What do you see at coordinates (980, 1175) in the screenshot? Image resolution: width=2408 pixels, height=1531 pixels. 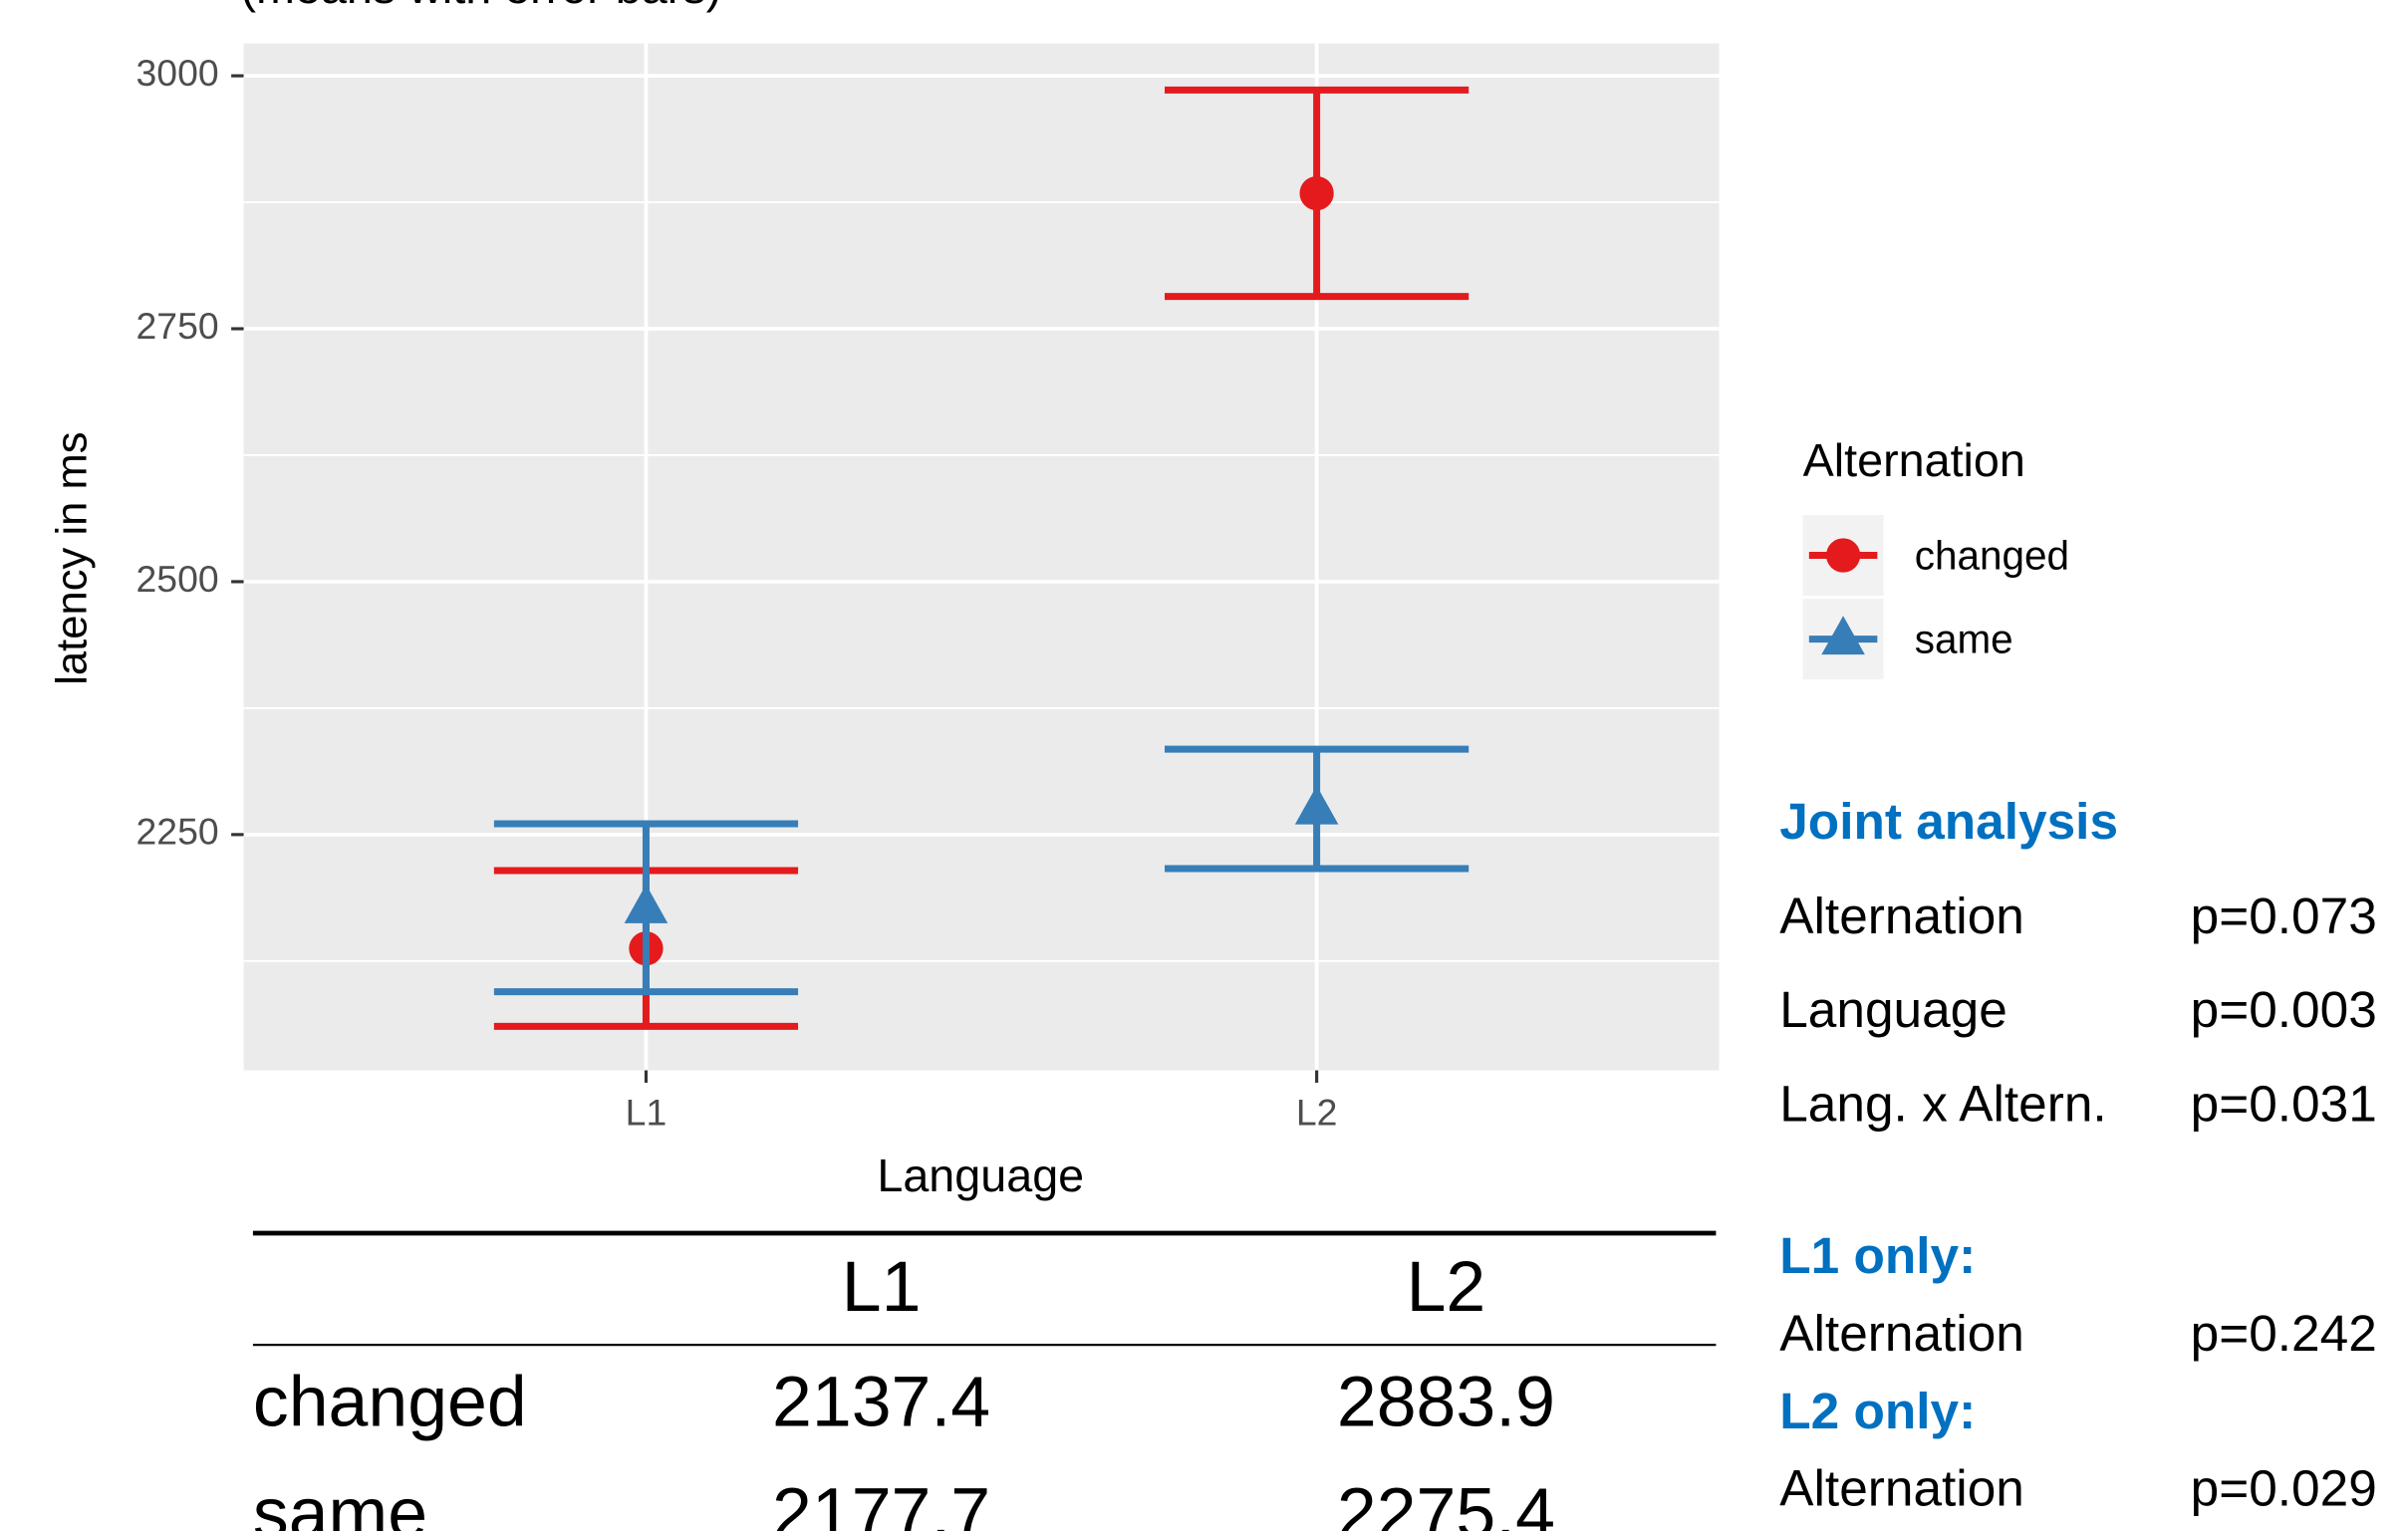 I see `x-axis-title: Language` at bounding box center [980, 1175].